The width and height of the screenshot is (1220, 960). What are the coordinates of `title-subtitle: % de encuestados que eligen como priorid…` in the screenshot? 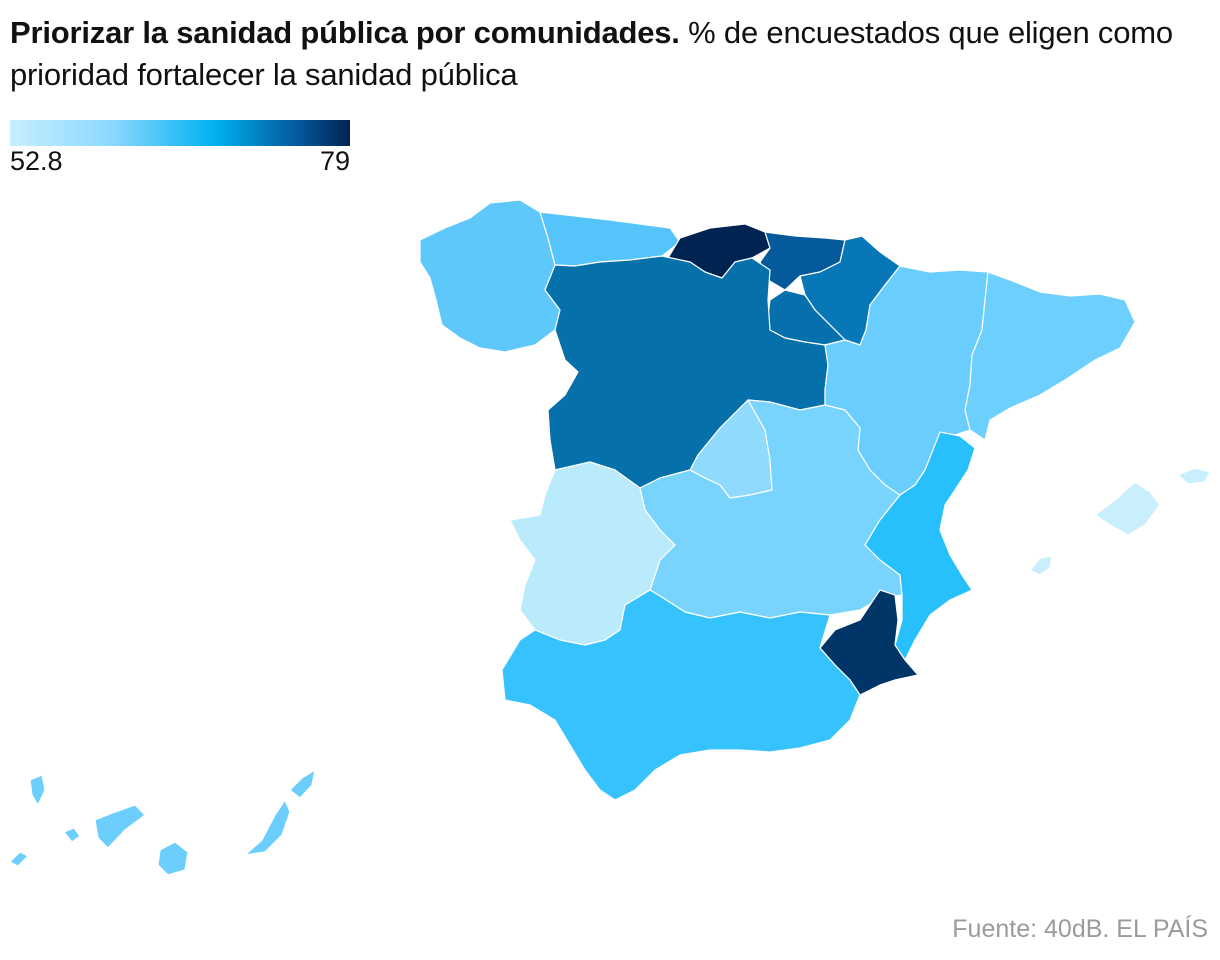 It's located at (591, 53).